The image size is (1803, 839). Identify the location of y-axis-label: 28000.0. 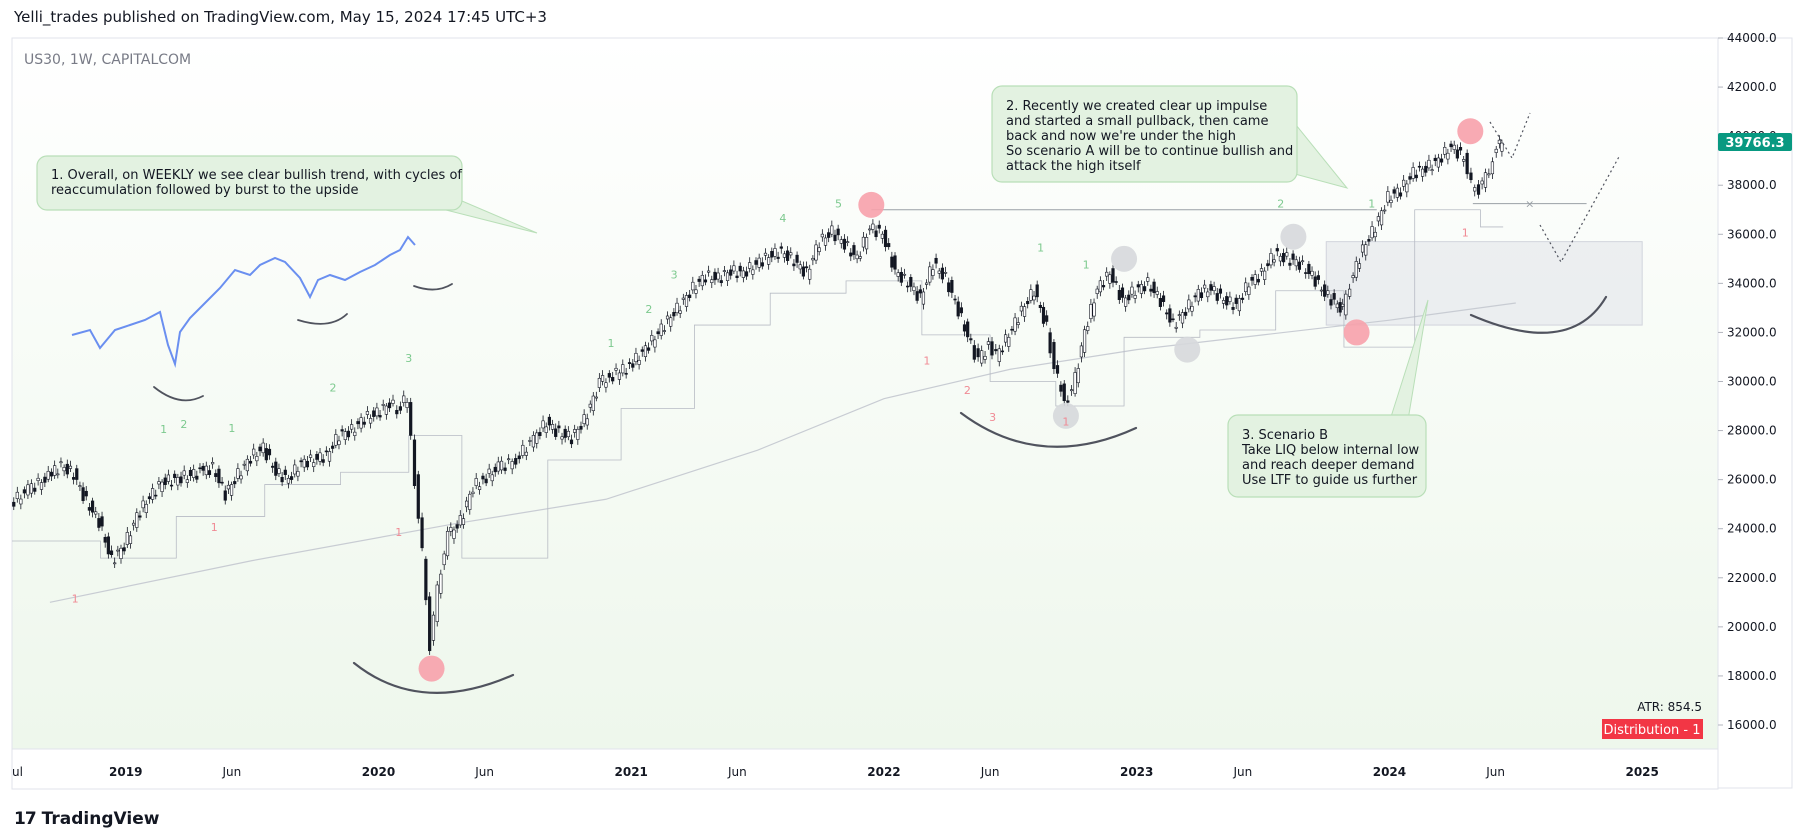
(1752, 431).